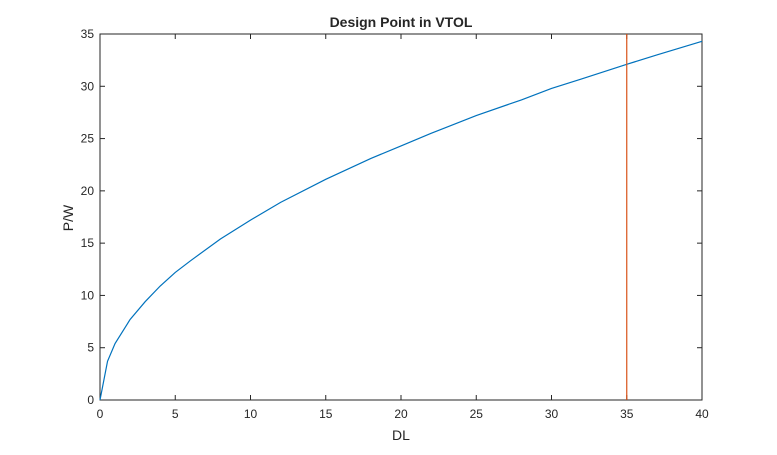 Image resolution: width=777 pixels, height=455 pixels. What do you see at coordinates (401, 435) in the screenshot?
I see `x-axis-label: DL` at bounding box center [401, 435].